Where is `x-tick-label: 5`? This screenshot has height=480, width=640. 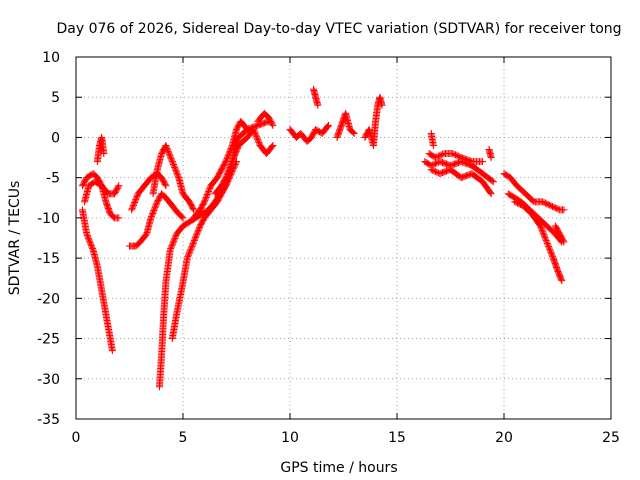
x-tick-label: 5 is located at coordinates (183, 438).